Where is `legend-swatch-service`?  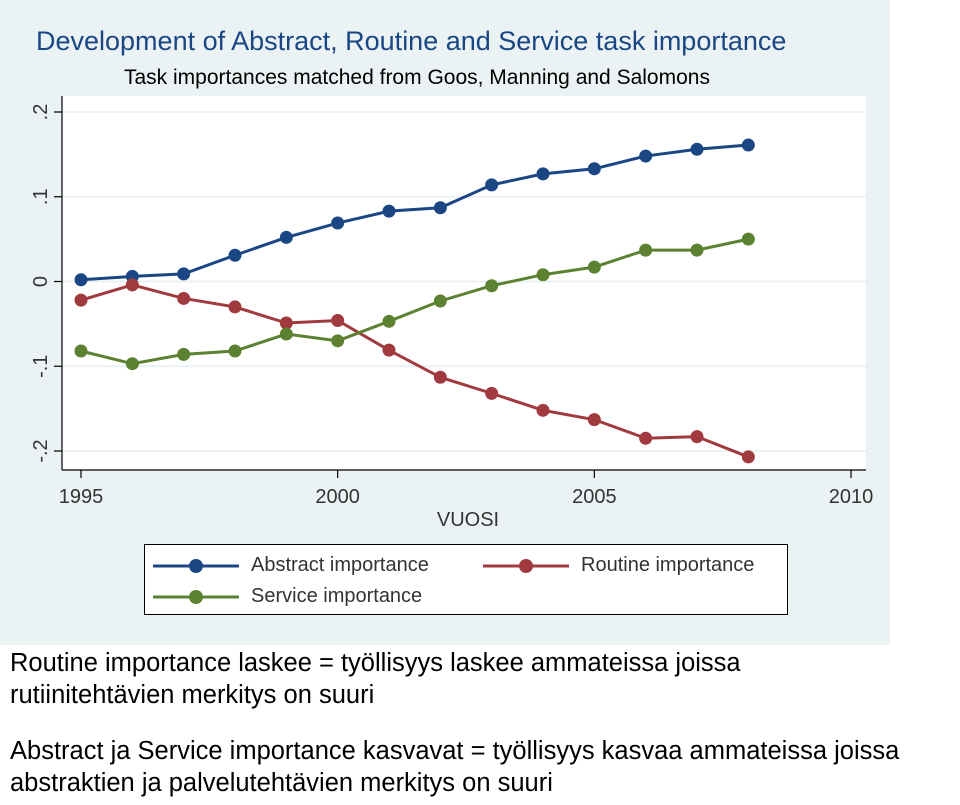
legend-swatch-service is located at coordinates (196, 596).